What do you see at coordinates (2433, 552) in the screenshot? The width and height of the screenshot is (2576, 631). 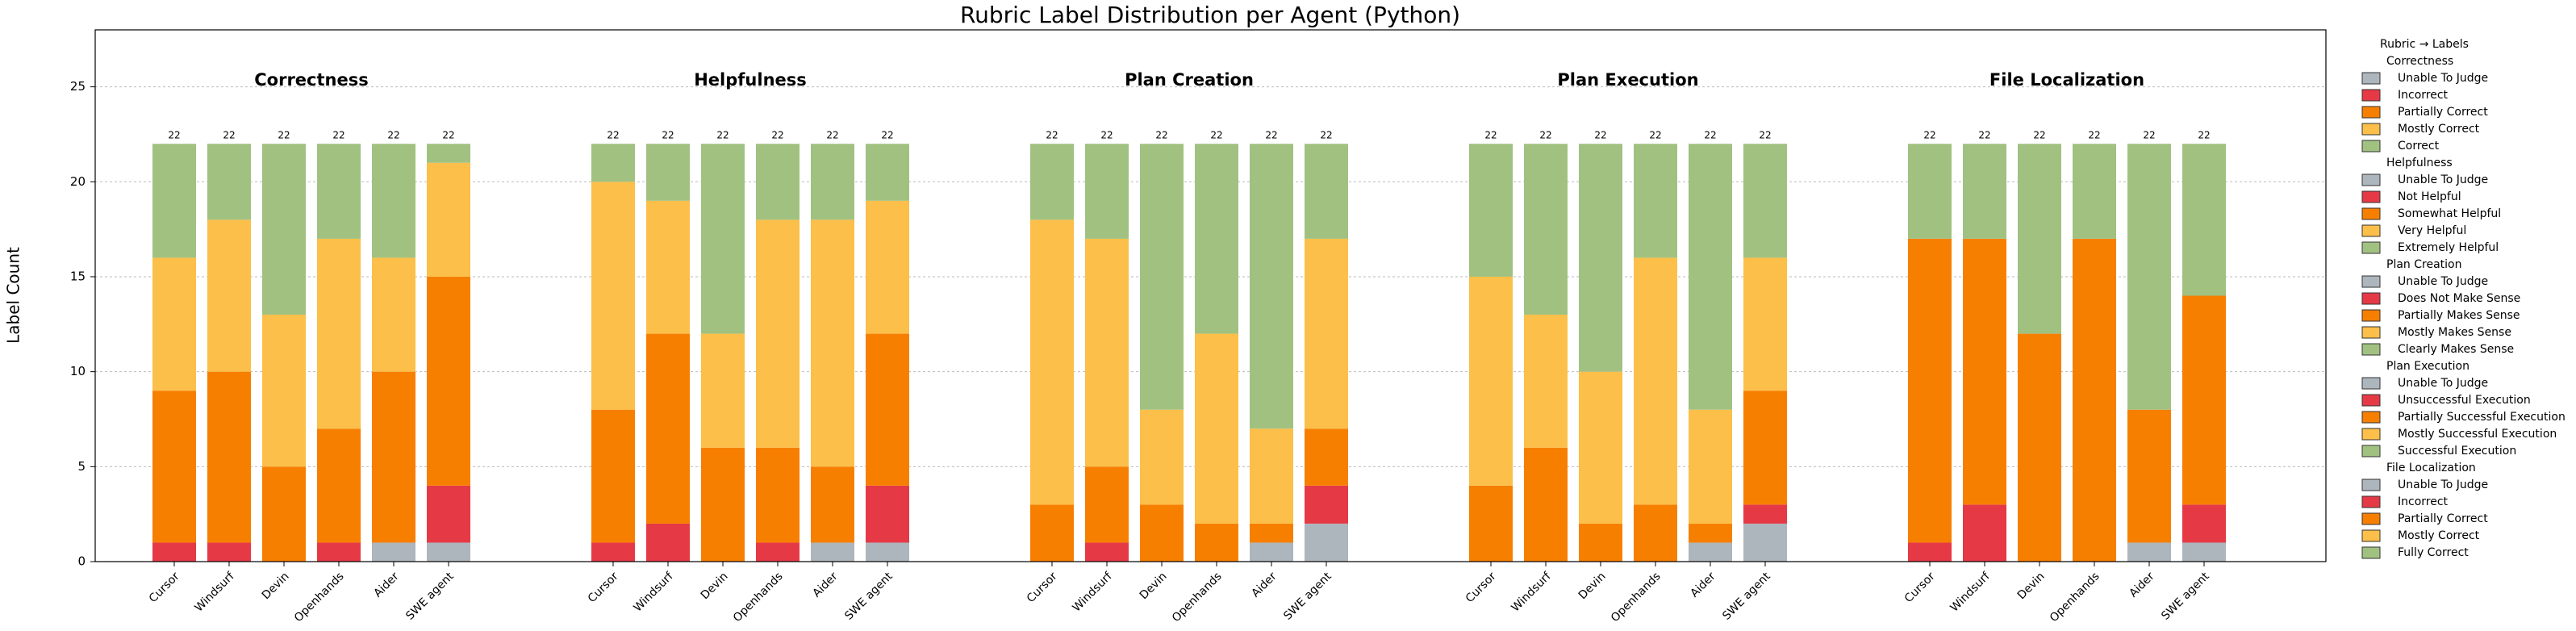 I see `legend-label: Fully Correct` at bounding box center [2433, 552].